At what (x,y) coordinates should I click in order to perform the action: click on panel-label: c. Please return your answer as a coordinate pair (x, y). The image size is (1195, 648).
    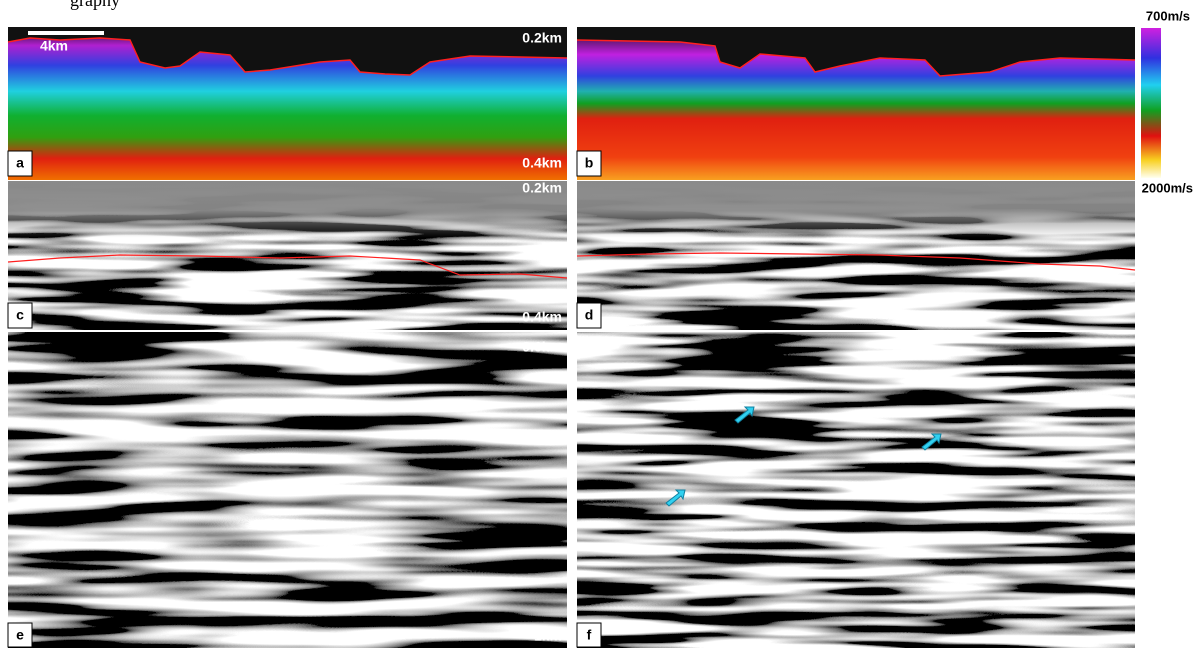
    Looking at the image, I should click on (20, 315).